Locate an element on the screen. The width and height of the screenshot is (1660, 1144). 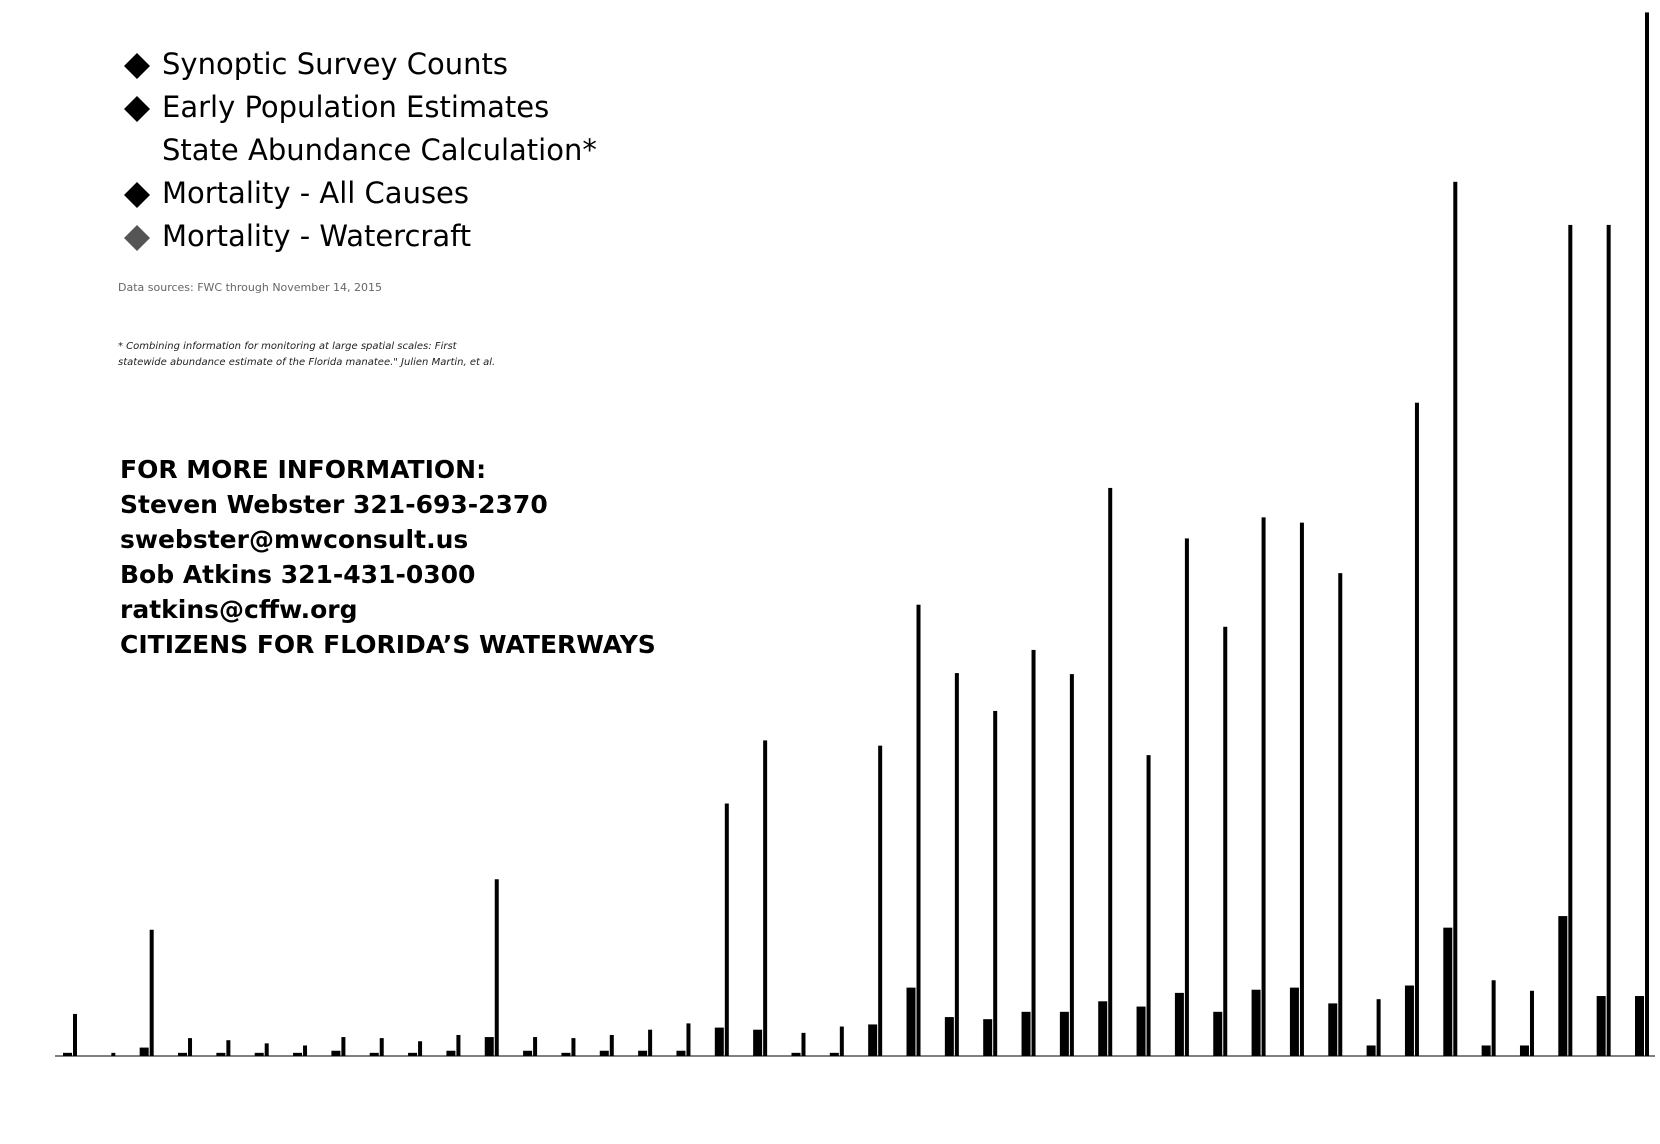
legend-label: Synoptic Survey Counts is located at coordinates (335, 64).